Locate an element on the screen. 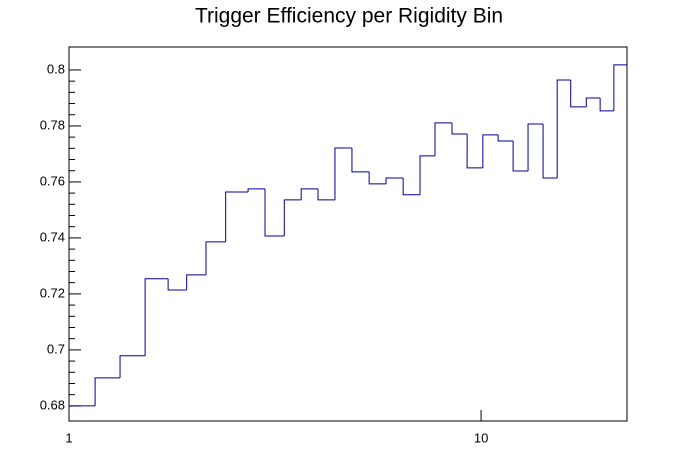 The height and width of the screenshot is (471, 698). y-tick-label: 0.74 is located at coordinates (52, 236).